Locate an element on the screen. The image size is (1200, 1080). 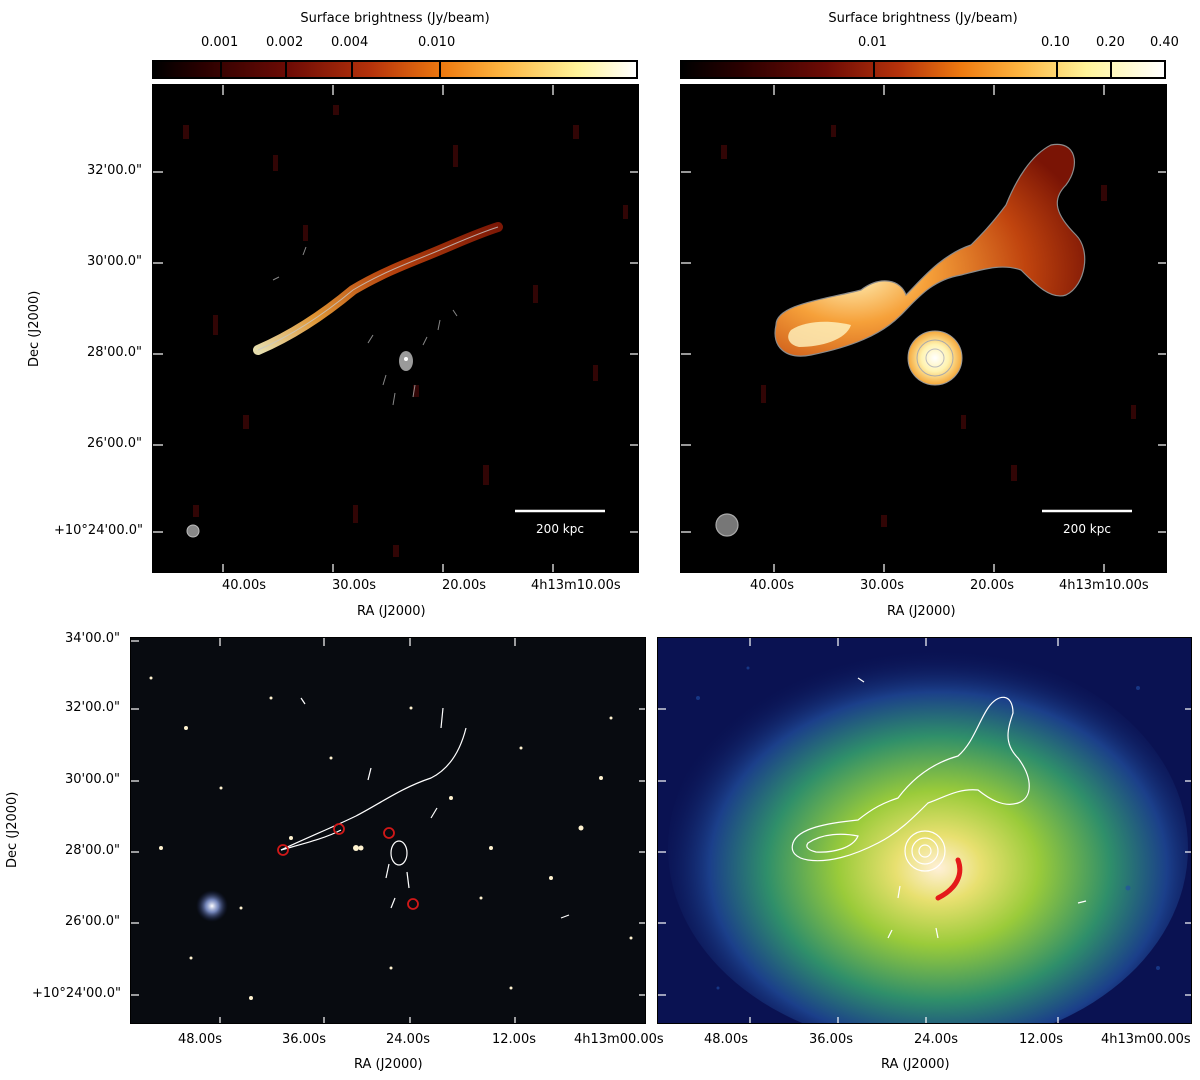
colorbar-tick-left-1: 0.001 is located at coordinates (220, 42).